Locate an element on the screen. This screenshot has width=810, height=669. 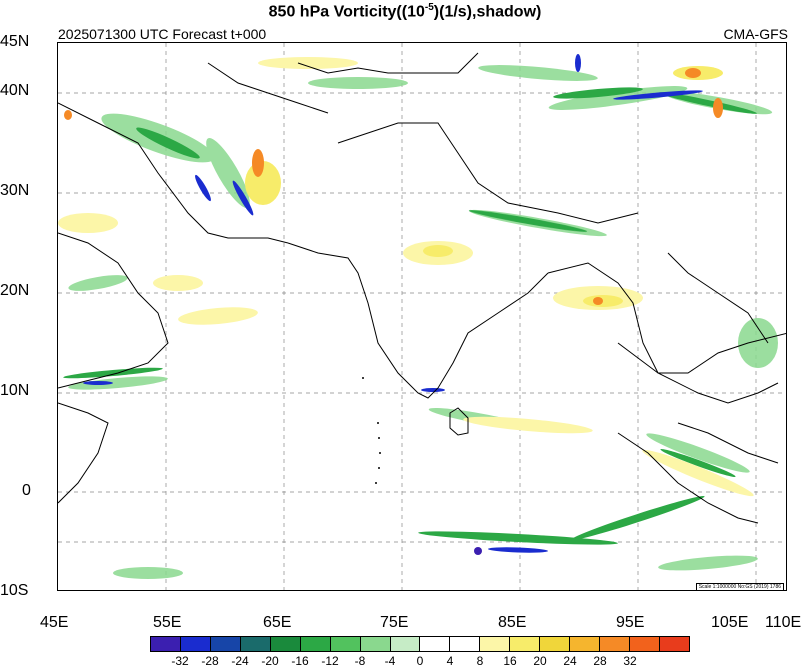
lon-label: 85E is located at coordinates (512, 622).